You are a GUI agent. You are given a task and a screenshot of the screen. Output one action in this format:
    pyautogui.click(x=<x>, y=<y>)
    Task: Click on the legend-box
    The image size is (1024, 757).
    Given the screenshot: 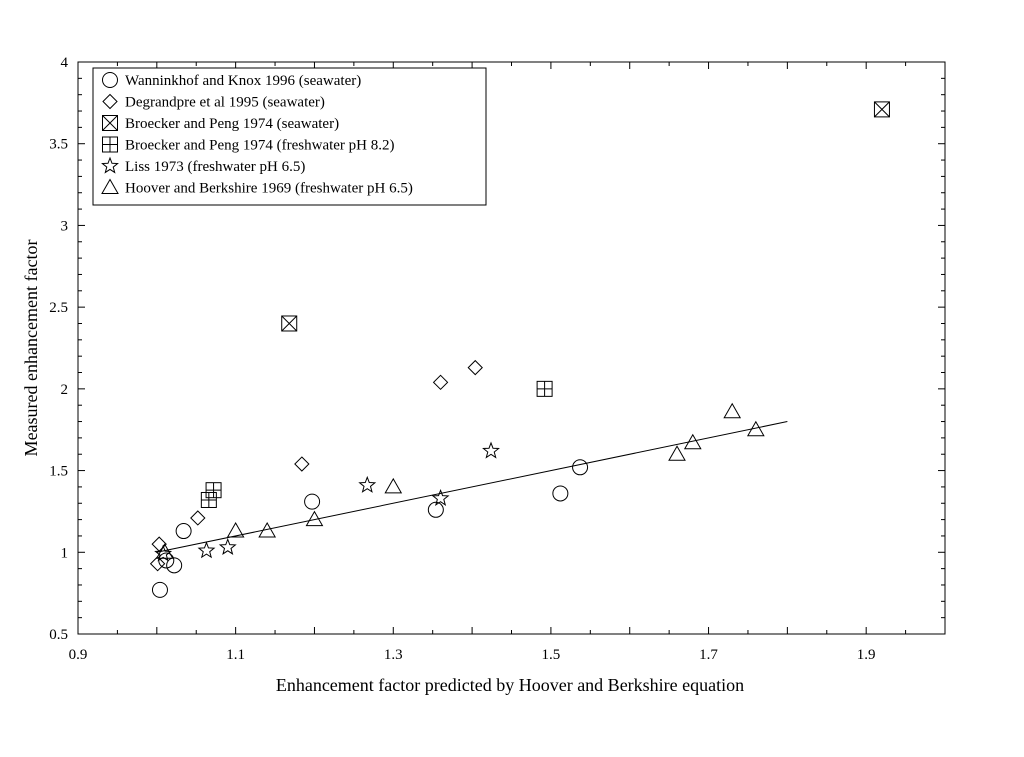 What is the action you would take?
    pyautogui.click(x=289, y=136)
    